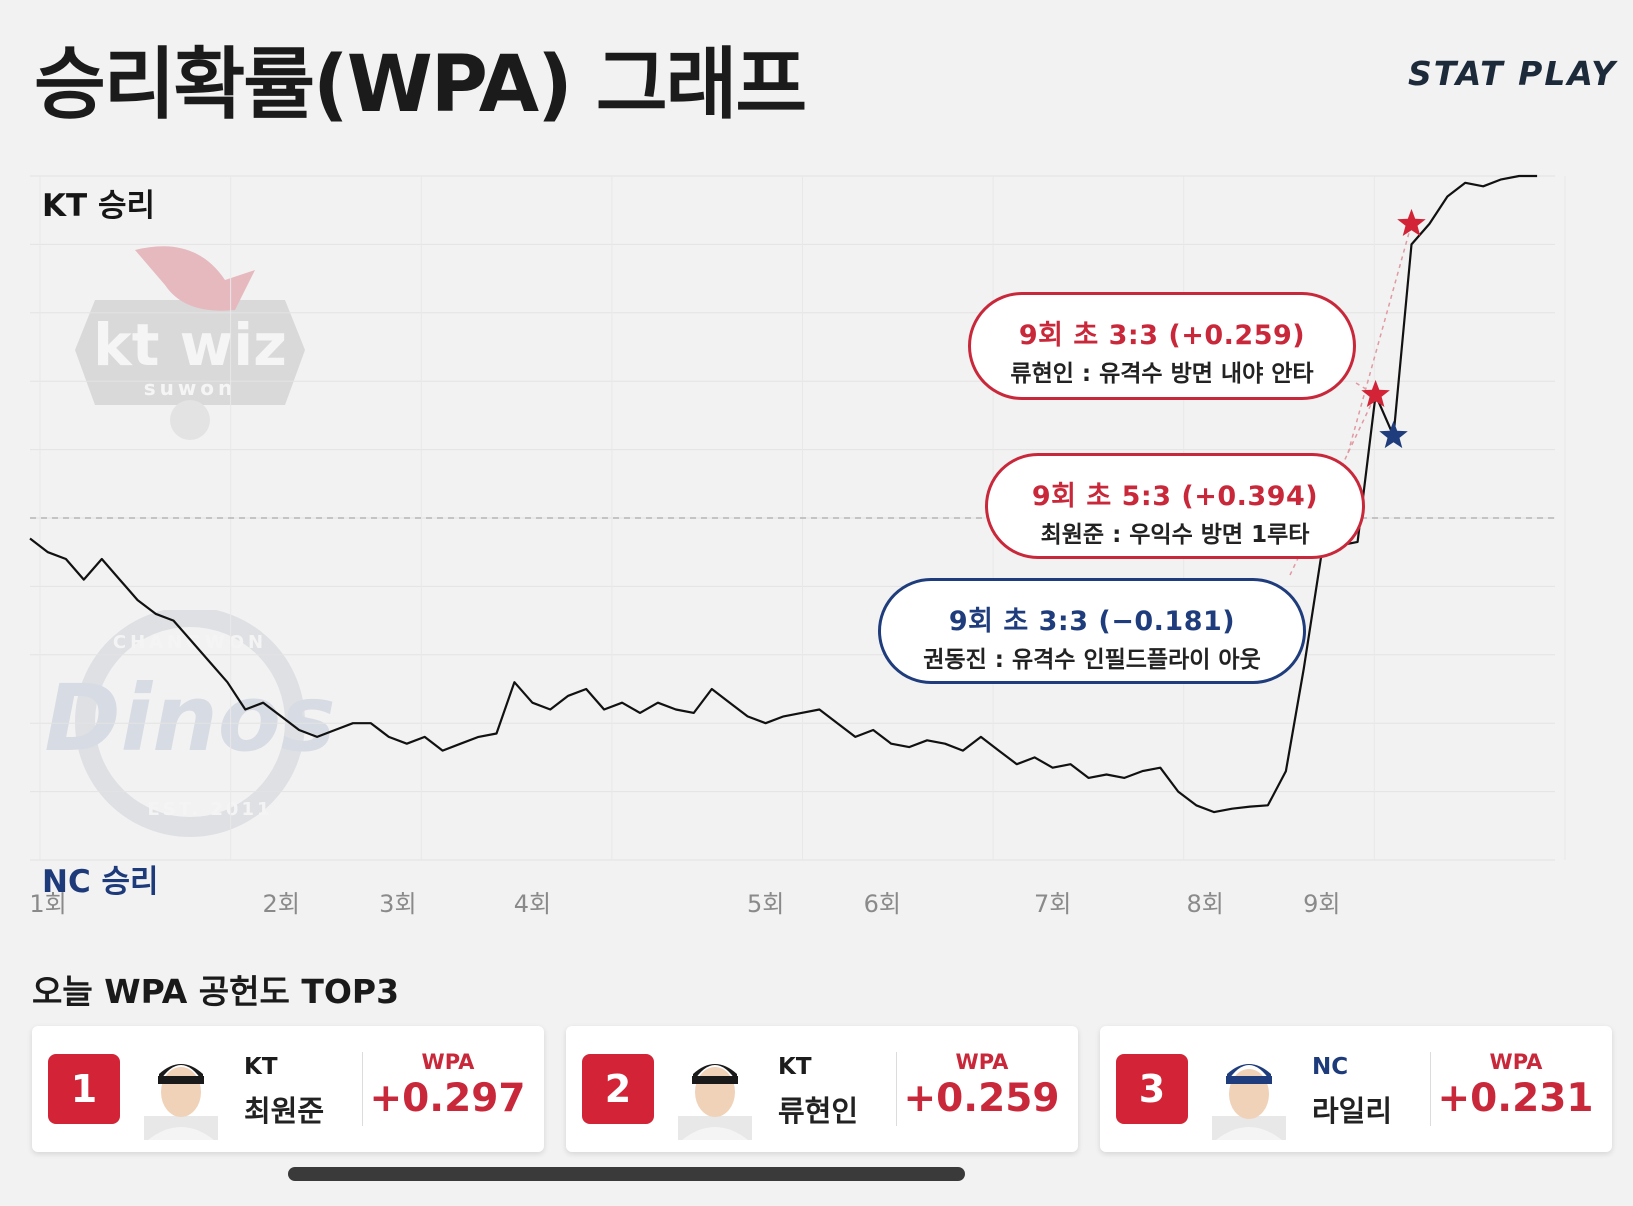 Image resolution: width=1633 pixels, height=1206 pixels. Describe the element at coordinates (420, 85) in the screenshot. I see `page-title: 승리확률(WPA) 그래프` at that location.